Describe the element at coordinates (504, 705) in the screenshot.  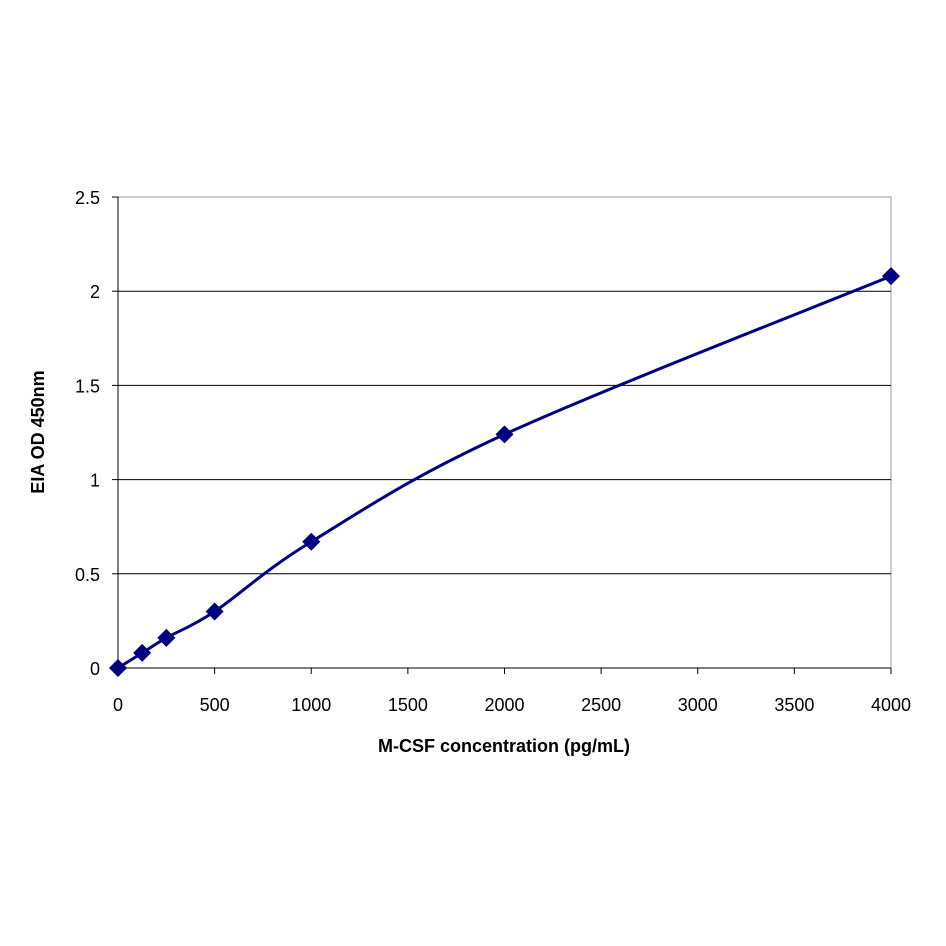
I see `x-tick-label: 2000` at that location.